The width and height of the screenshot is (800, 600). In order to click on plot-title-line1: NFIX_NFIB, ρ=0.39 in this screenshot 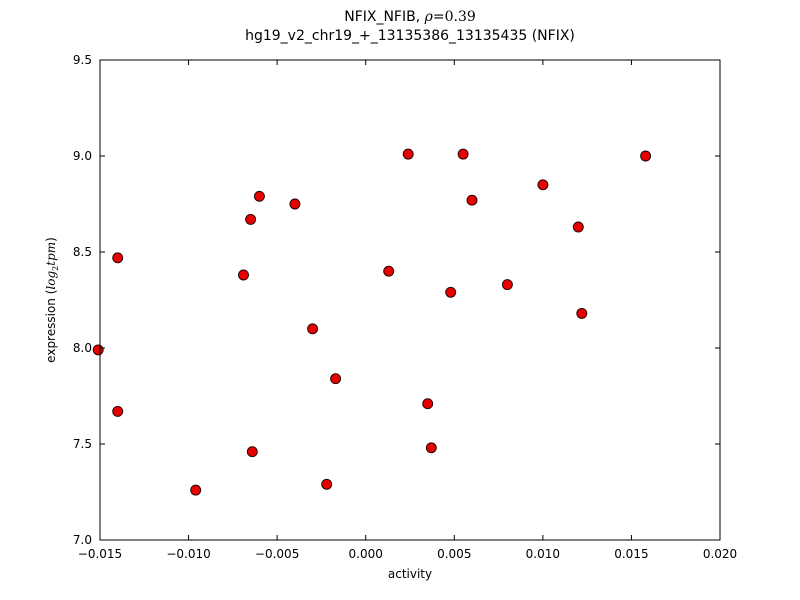, I will do `click(410, 17)`.